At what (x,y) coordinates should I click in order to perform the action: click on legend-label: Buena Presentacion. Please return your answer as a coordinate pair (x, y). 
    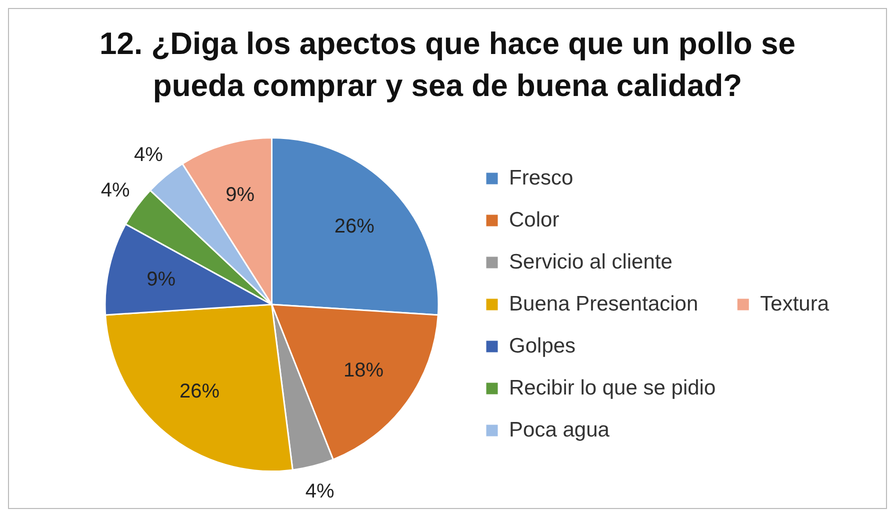
    Looking at the image, I should click on (603, 304).